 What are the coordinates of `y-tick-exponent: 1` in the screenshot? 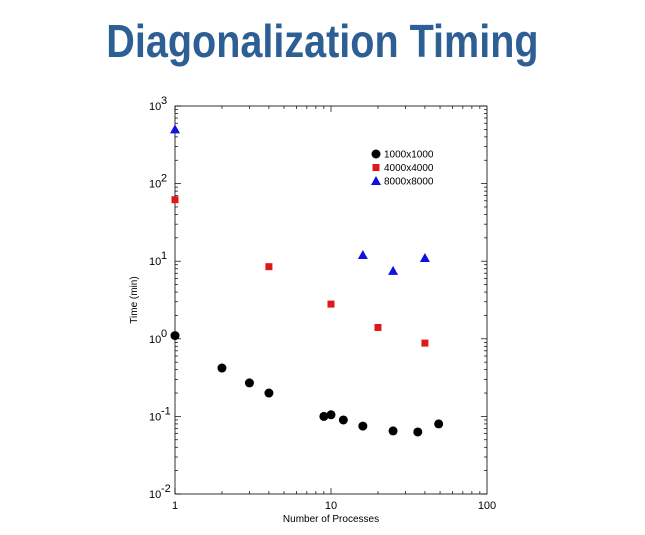 It's located at (164, 256).